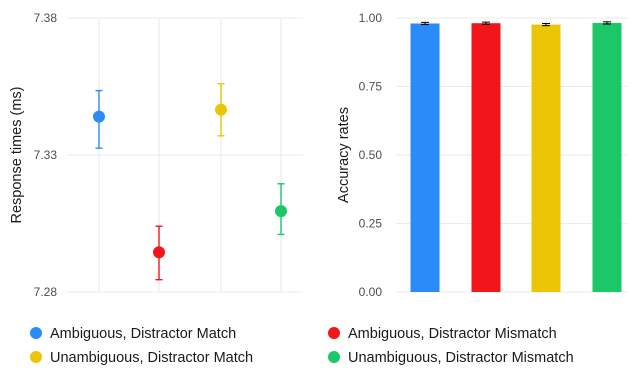 The width and height of the screenshot is (636, 375). What do you see at coordinates (46, 18) in the screenshot?
I see `y-tick-label: 7.38` at bounding box center [46, 18].